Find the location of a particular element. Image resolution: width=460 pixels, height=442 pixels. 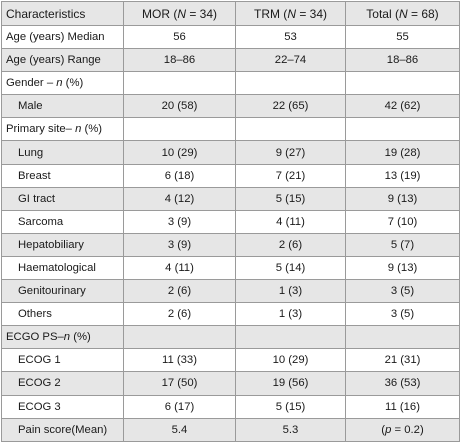

trm-cell: 10 (29) is located at coordinates (290, 360).